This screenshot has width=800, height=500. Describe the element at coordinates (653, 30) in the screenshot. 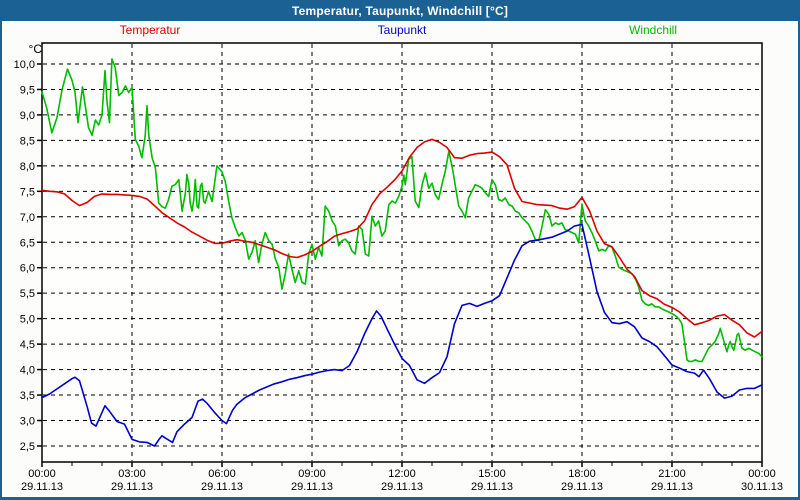

I see `legend-windchill-label: Windchill` at that location.